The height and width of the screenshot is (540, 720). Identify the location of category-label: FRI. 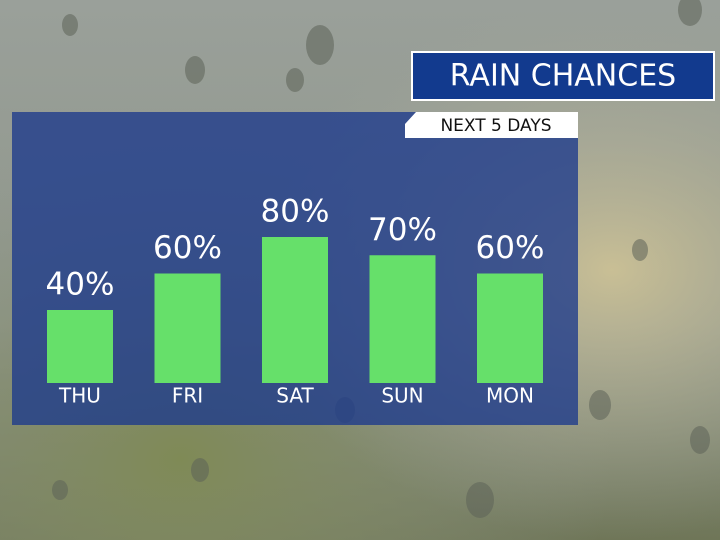
(187, 396).